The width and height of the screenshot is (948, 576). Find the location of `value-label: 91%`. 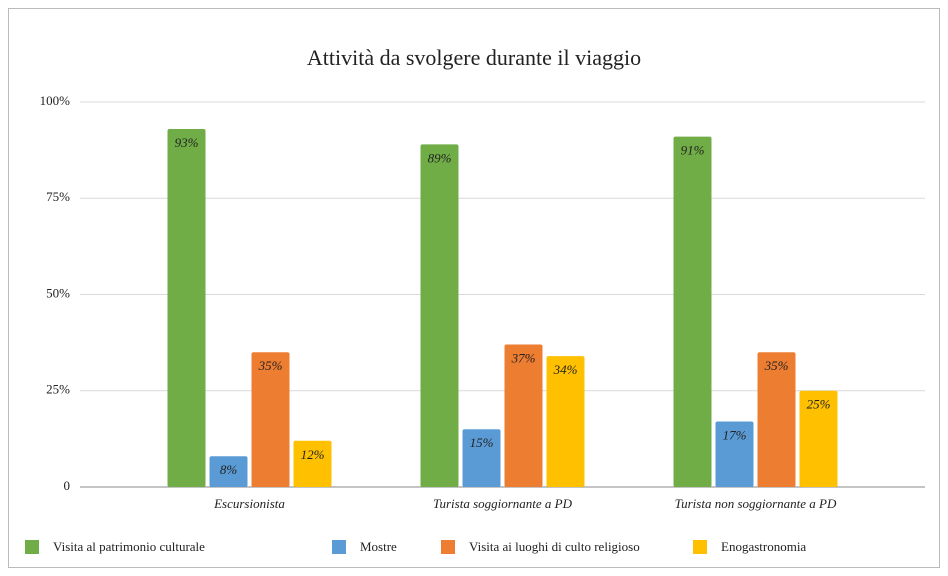

value-label: 91% is located at coordinates (693, 150).